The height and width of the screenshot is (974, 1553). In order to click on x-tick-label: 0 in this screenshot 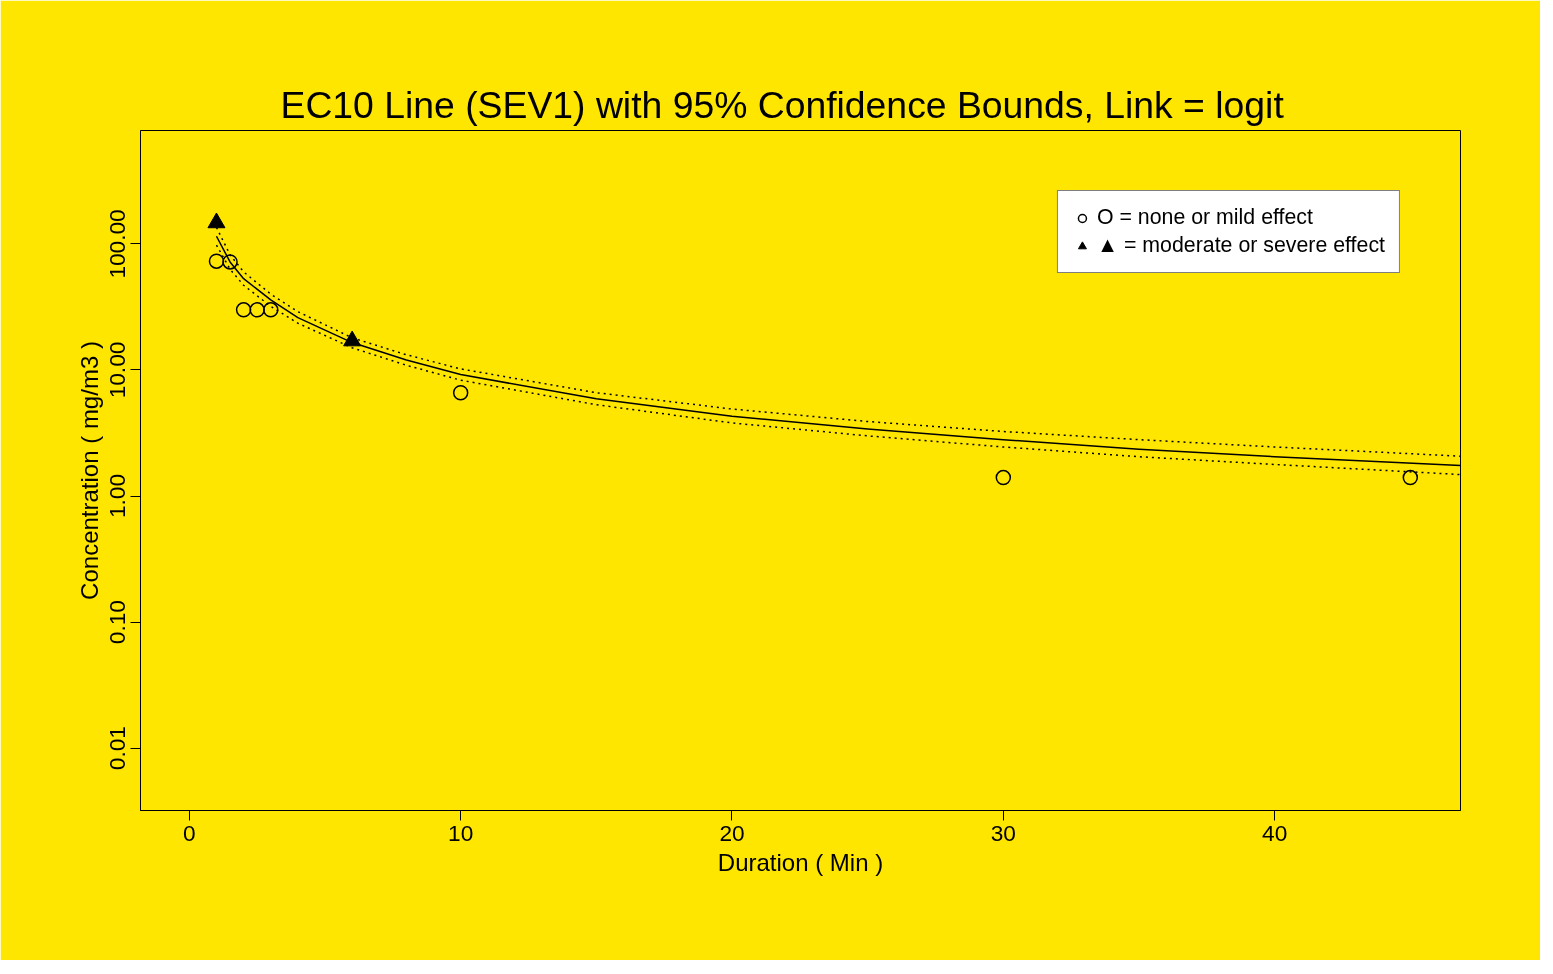, I will do `click(189, 832)`.